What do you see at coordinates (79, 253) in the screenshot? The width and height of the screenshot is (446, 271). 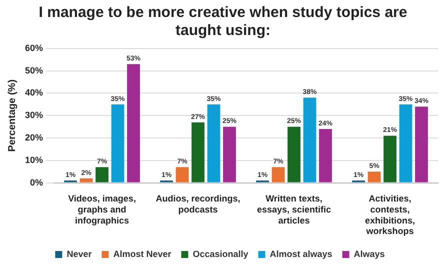 I see `legend-label: Never` at bounding box center [79, 253].